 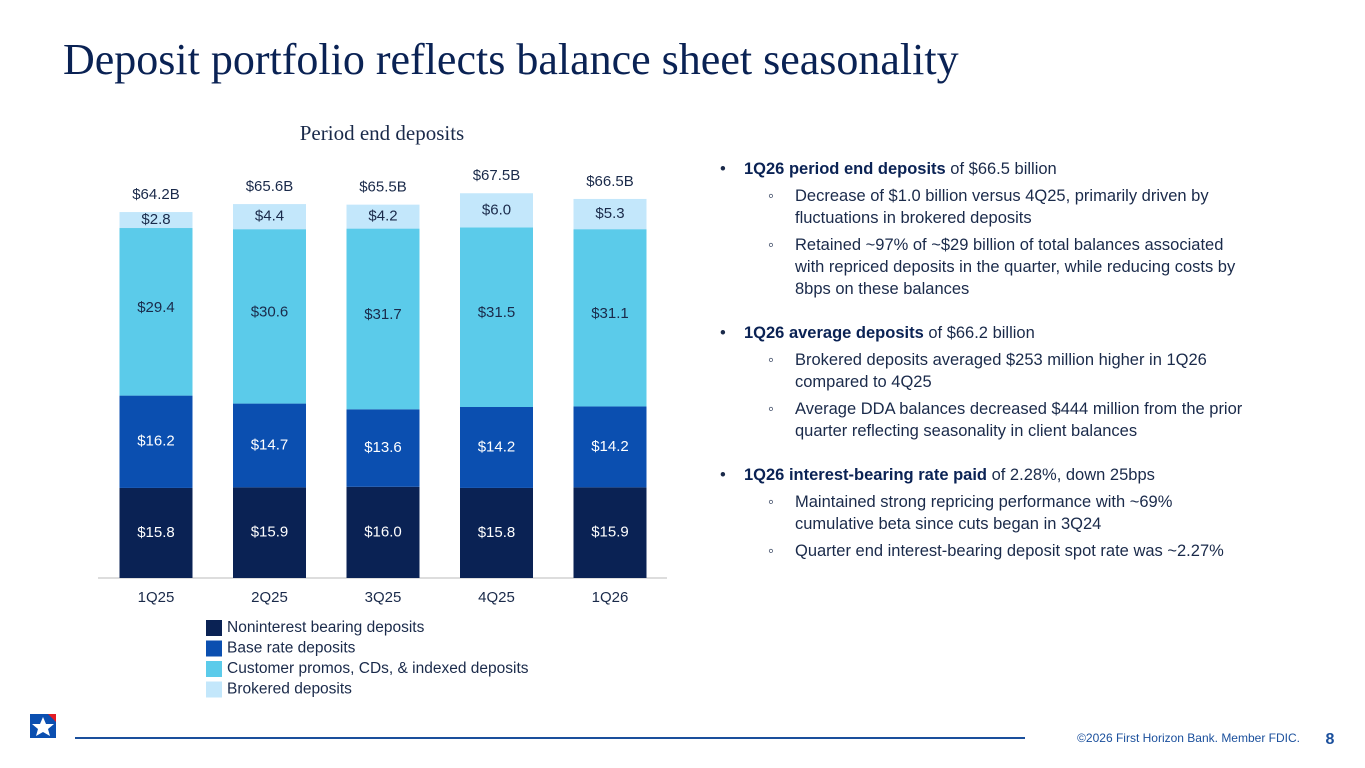 What do you see at coordinates (270, 186) in the screenshot?
I see `total-label: $65.6B` at bounding box center [270, 186].